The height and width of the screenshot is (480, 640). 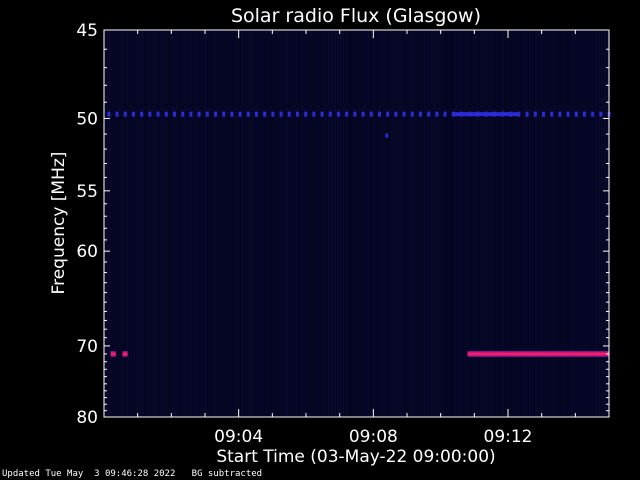 What do you see at coordinates (356, 16) in the screenshot?
I see `chart-title: Solar radio Flux (Glasgow)` at bounding box center [356, 16].